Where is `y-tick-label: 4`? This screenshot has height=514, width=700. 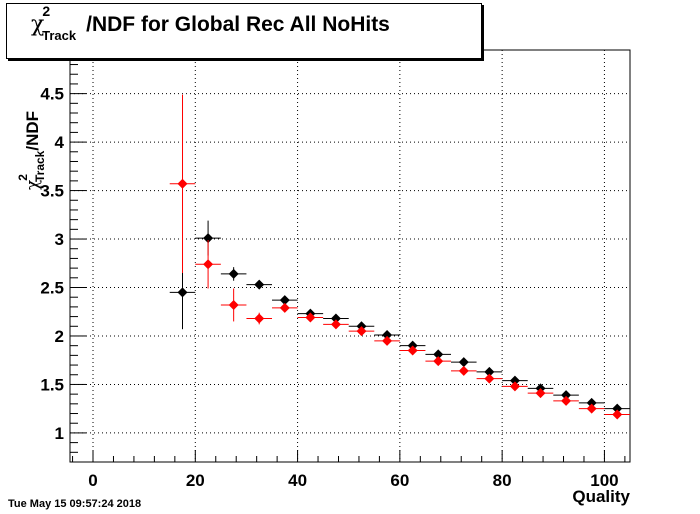 y-tick-label: 4 is located at coordinates (60, 142).